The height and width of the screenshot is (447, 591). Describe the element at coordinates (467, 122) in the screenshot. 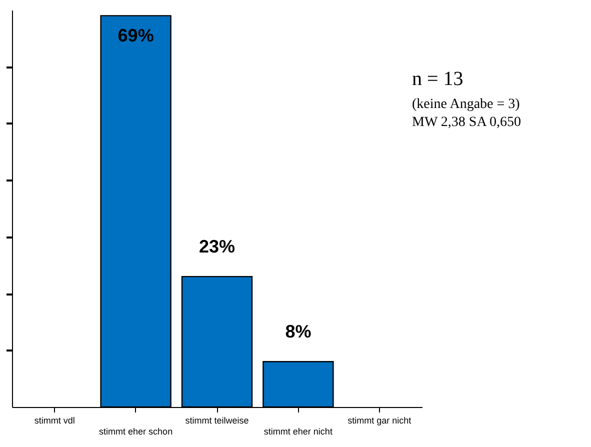

I see `annotation: MW 2,38 SA 0,650` at that location.